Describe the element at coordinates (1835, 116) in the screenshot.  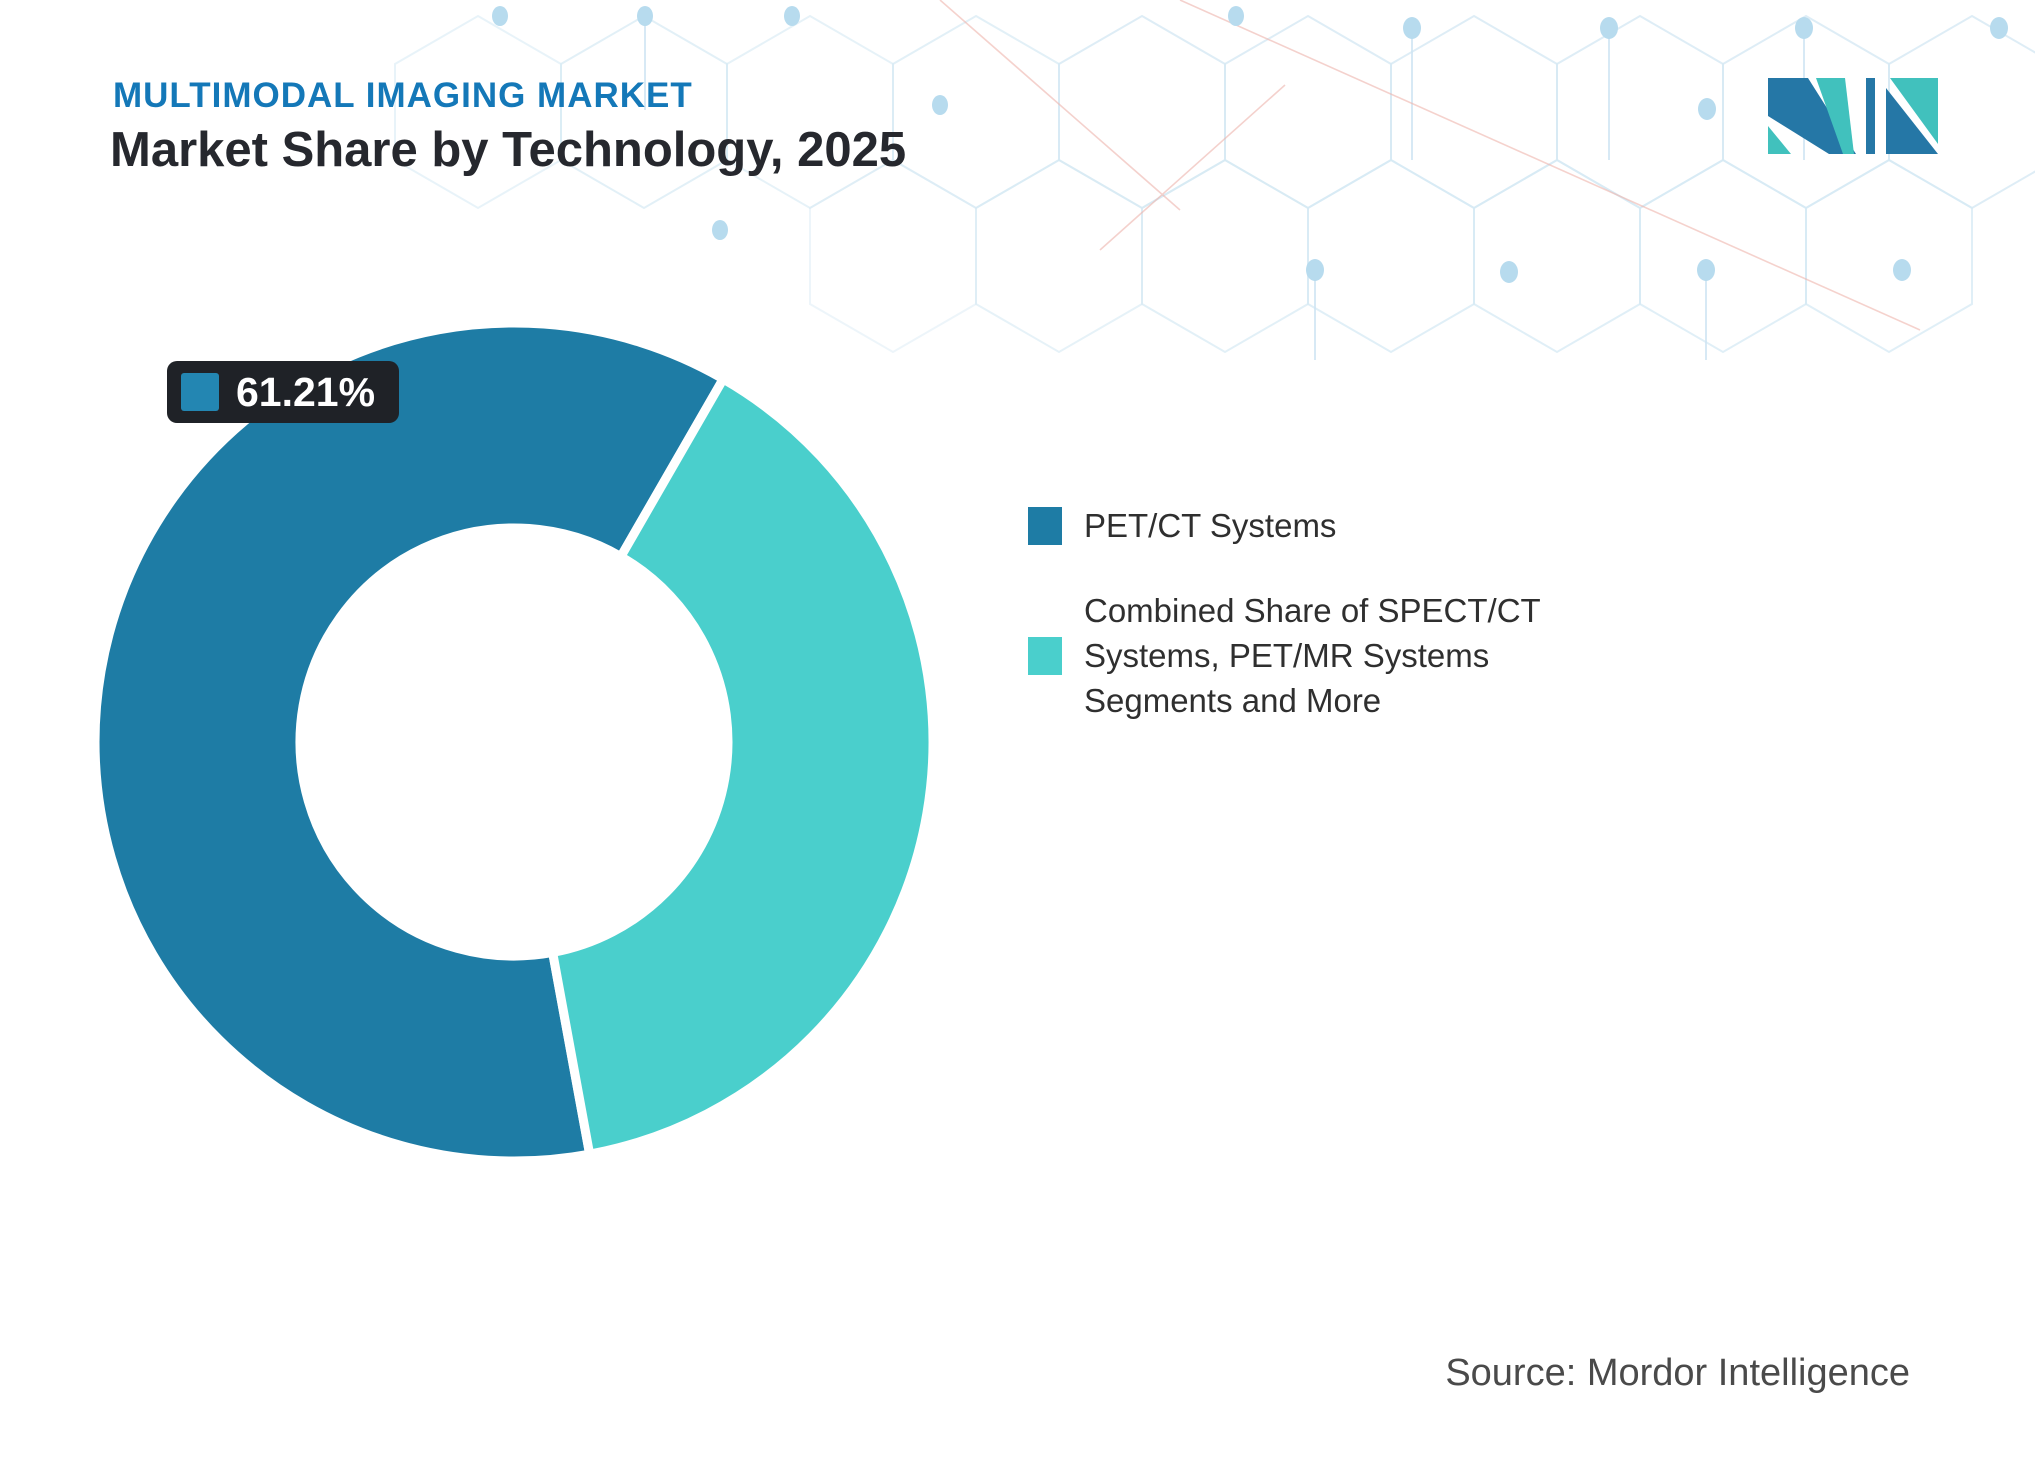
I see `logo-middle-teal-wedge` at that location.